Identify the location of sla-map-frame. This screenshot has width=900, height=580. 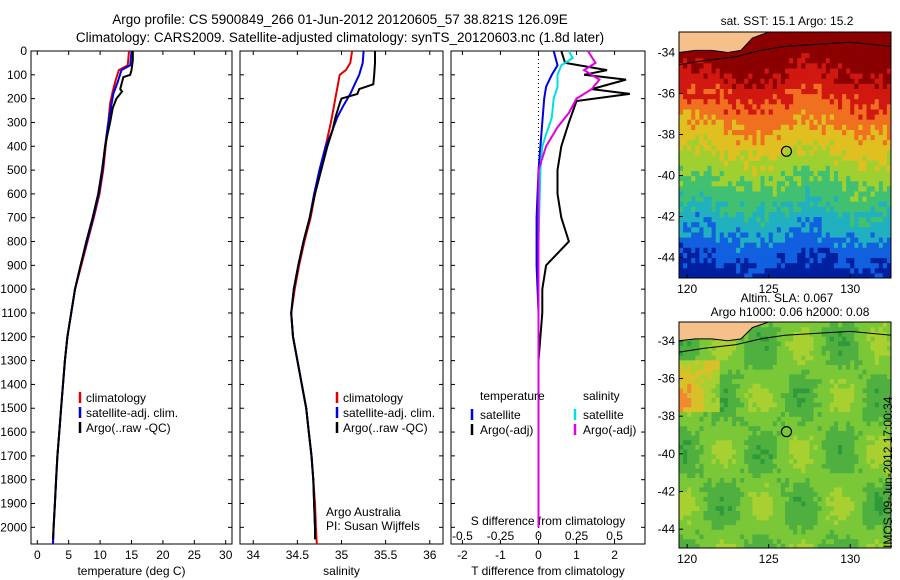
(785, 435).